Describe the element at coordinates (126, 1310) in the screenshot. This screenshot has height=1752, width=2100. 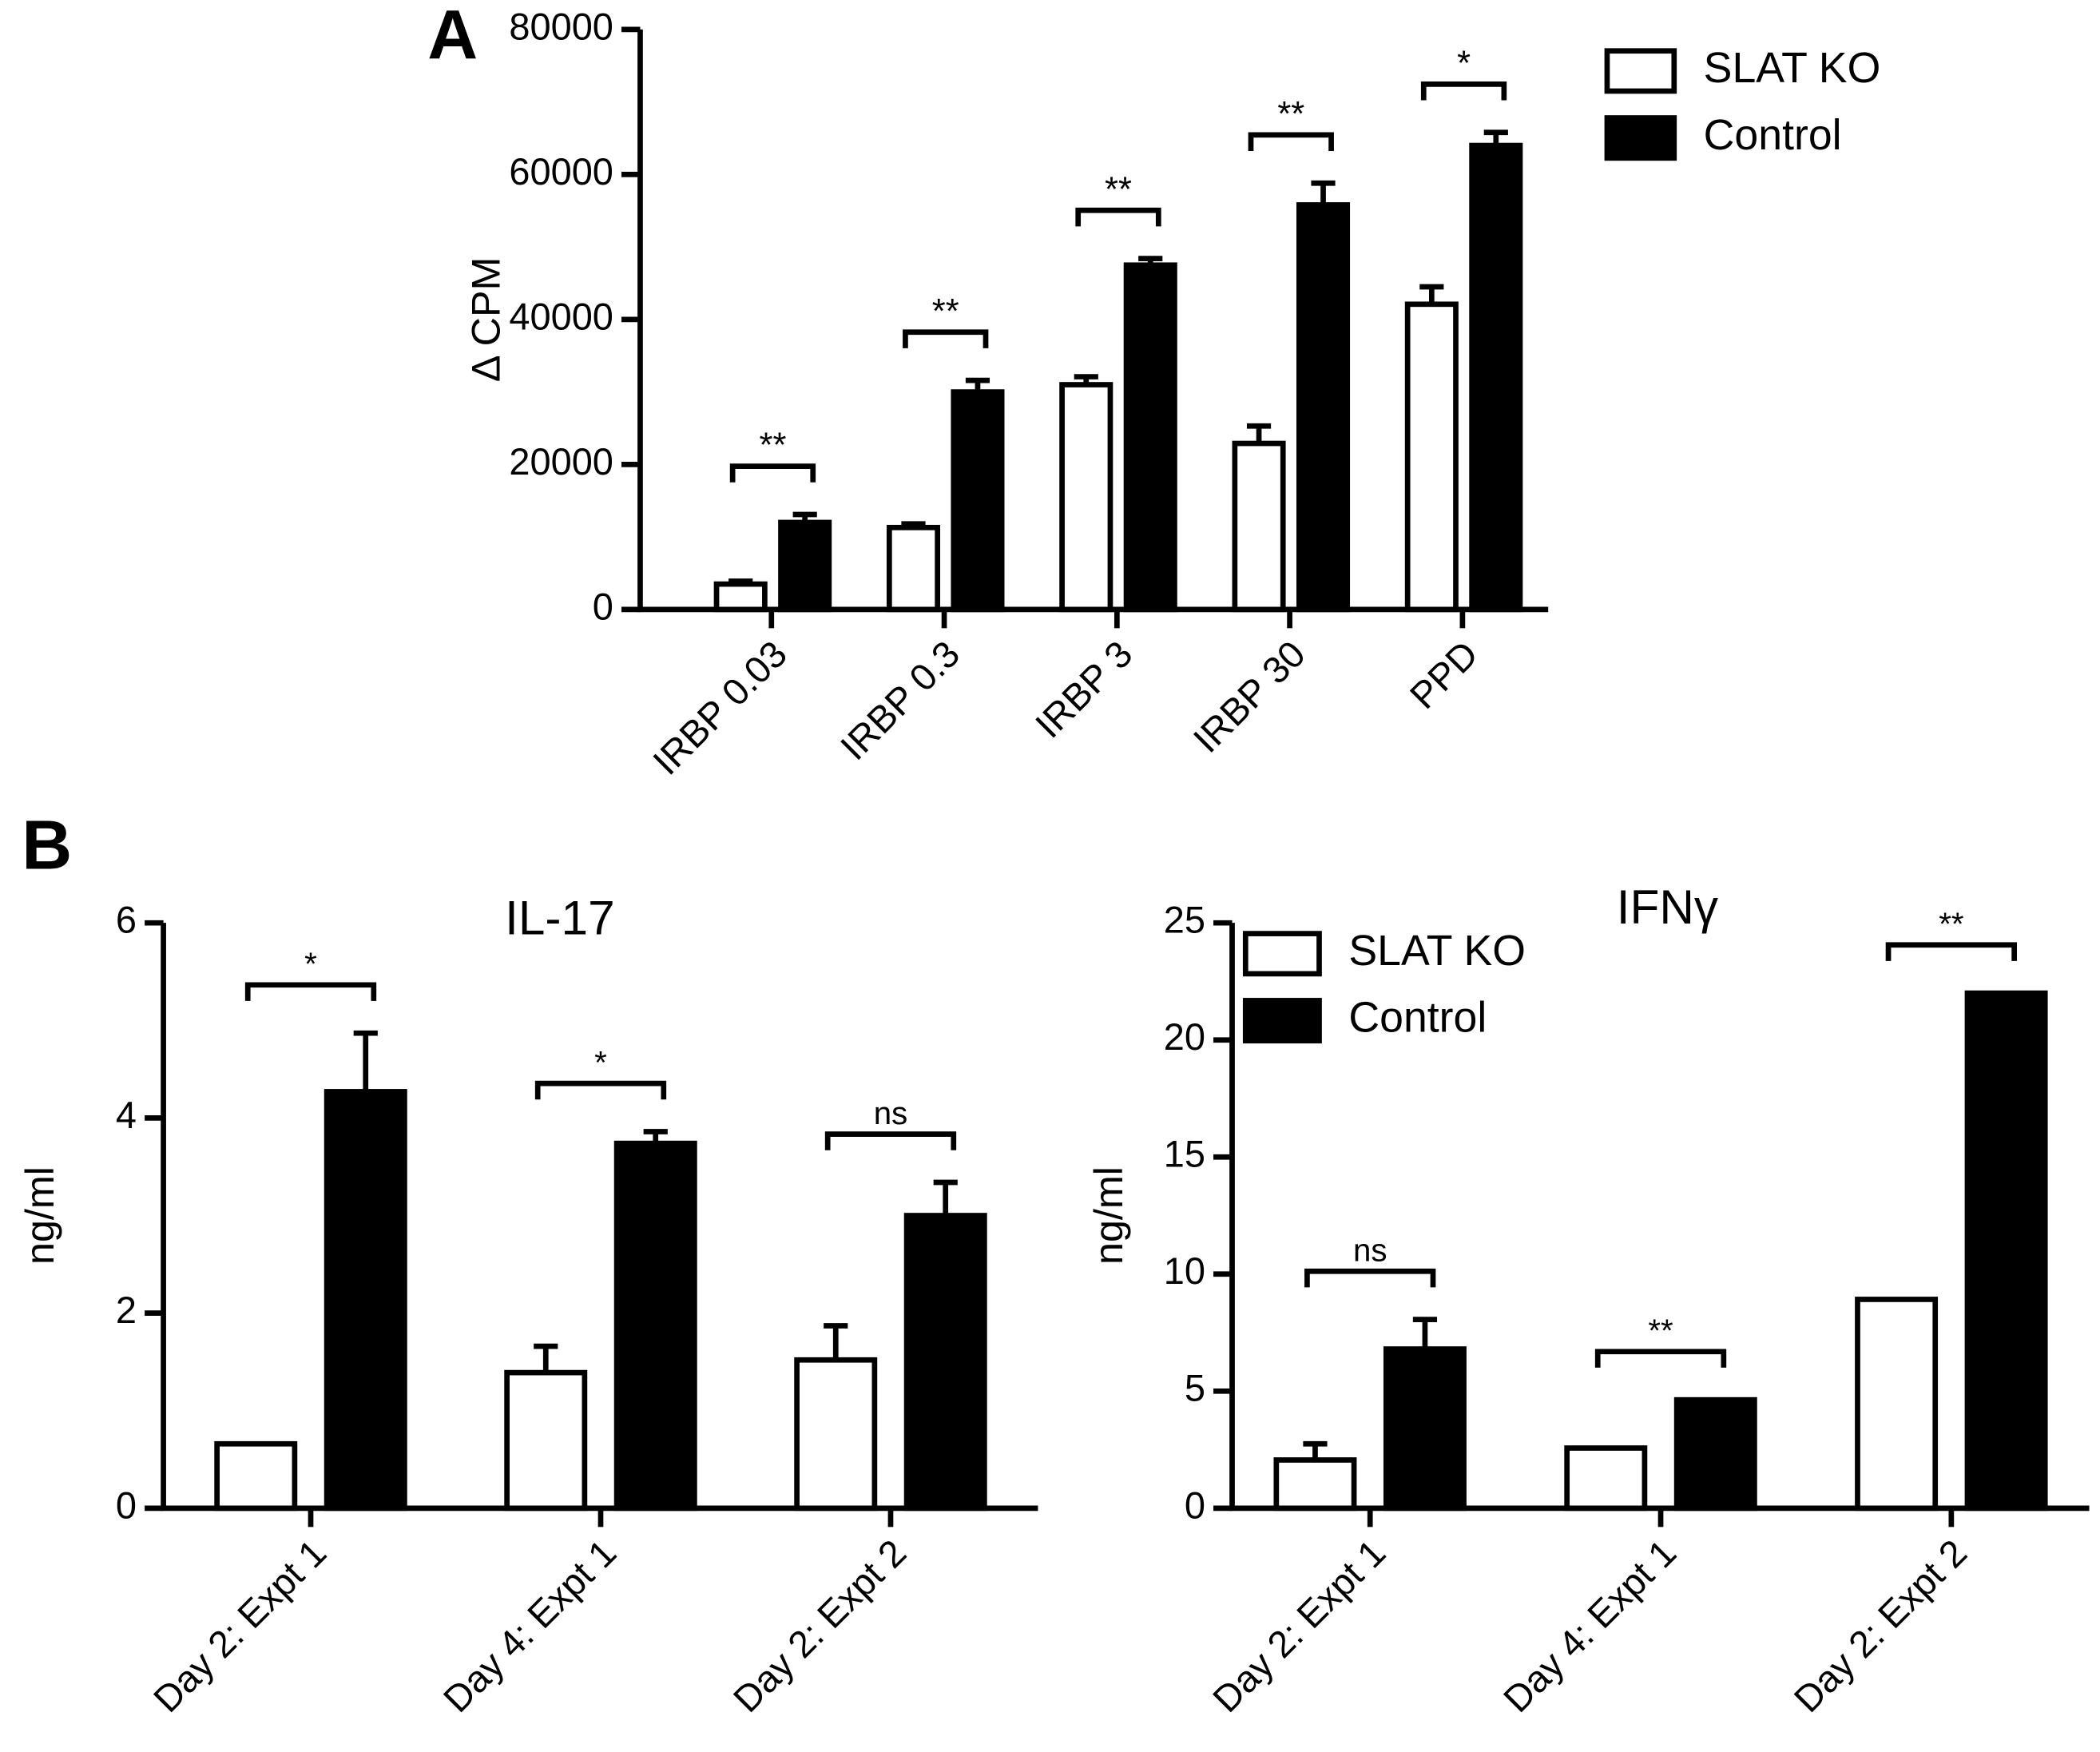
I see `y-tick-label: 2` at that location.